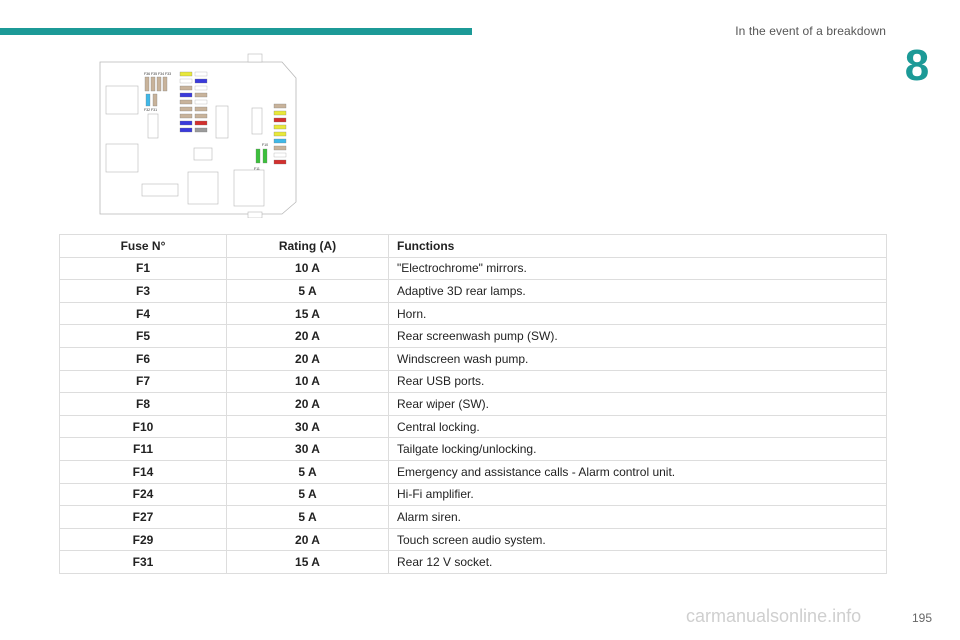 This screenshot has width=960, height=640. I want to click on relay-bottom-mid, so click(203, 188).